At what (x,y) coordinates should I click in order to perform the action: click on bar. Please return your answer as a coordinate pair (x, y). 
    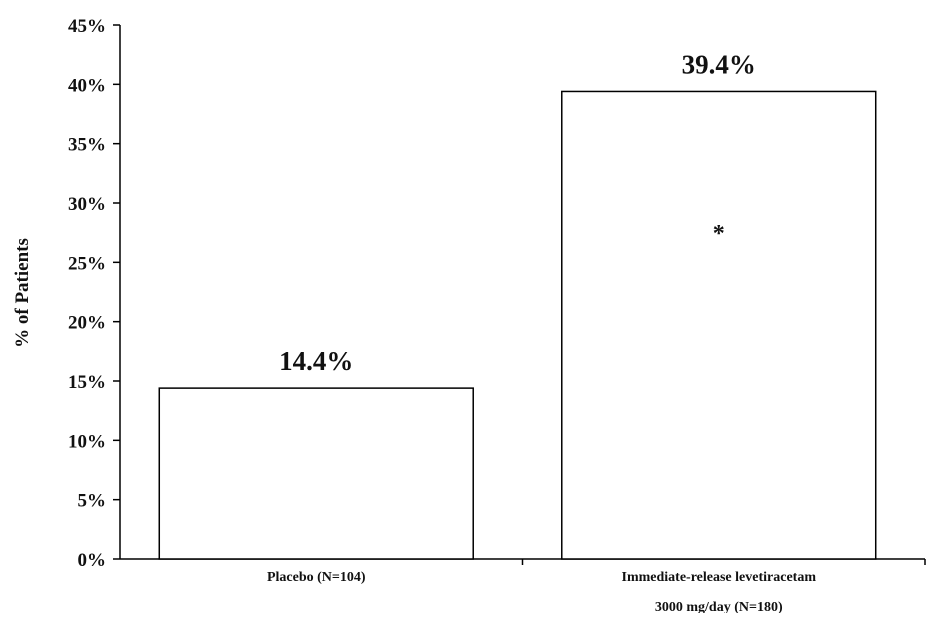
    Looking at the image, I should click on (316, 473).